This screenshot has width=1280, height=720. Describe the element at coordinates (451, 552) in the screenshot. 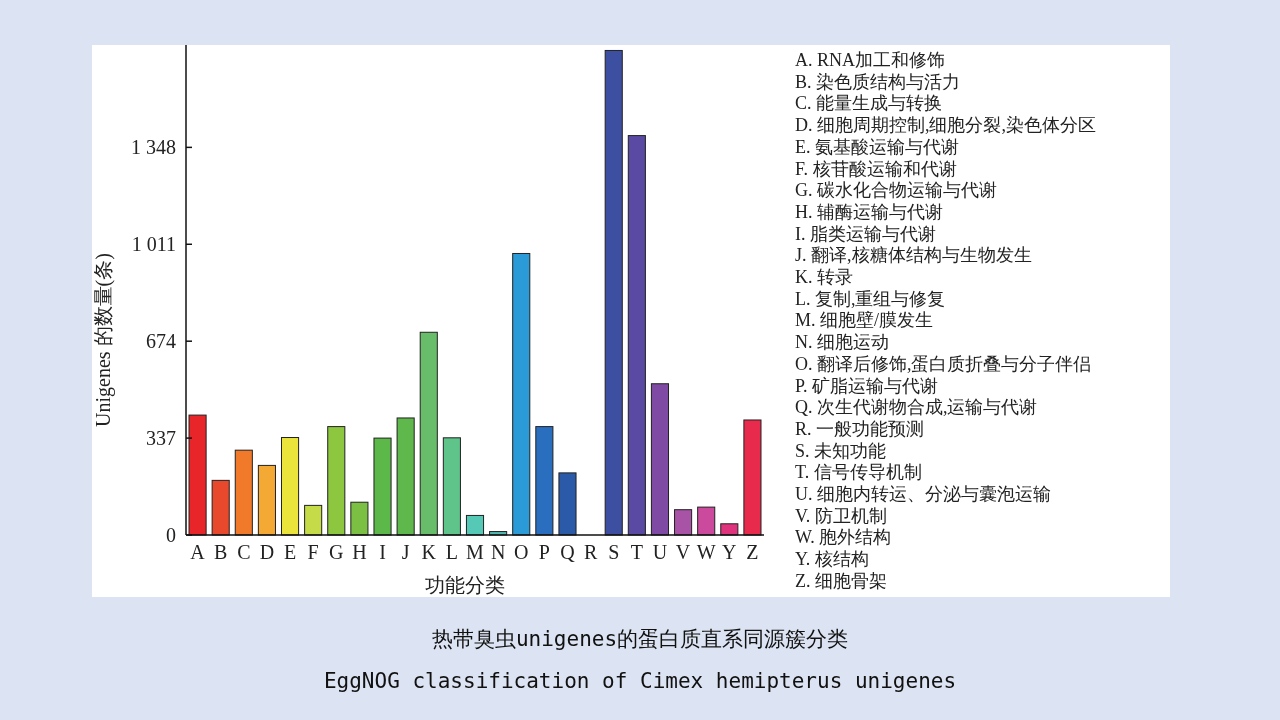

I see `x-tick-label: L` at that location.